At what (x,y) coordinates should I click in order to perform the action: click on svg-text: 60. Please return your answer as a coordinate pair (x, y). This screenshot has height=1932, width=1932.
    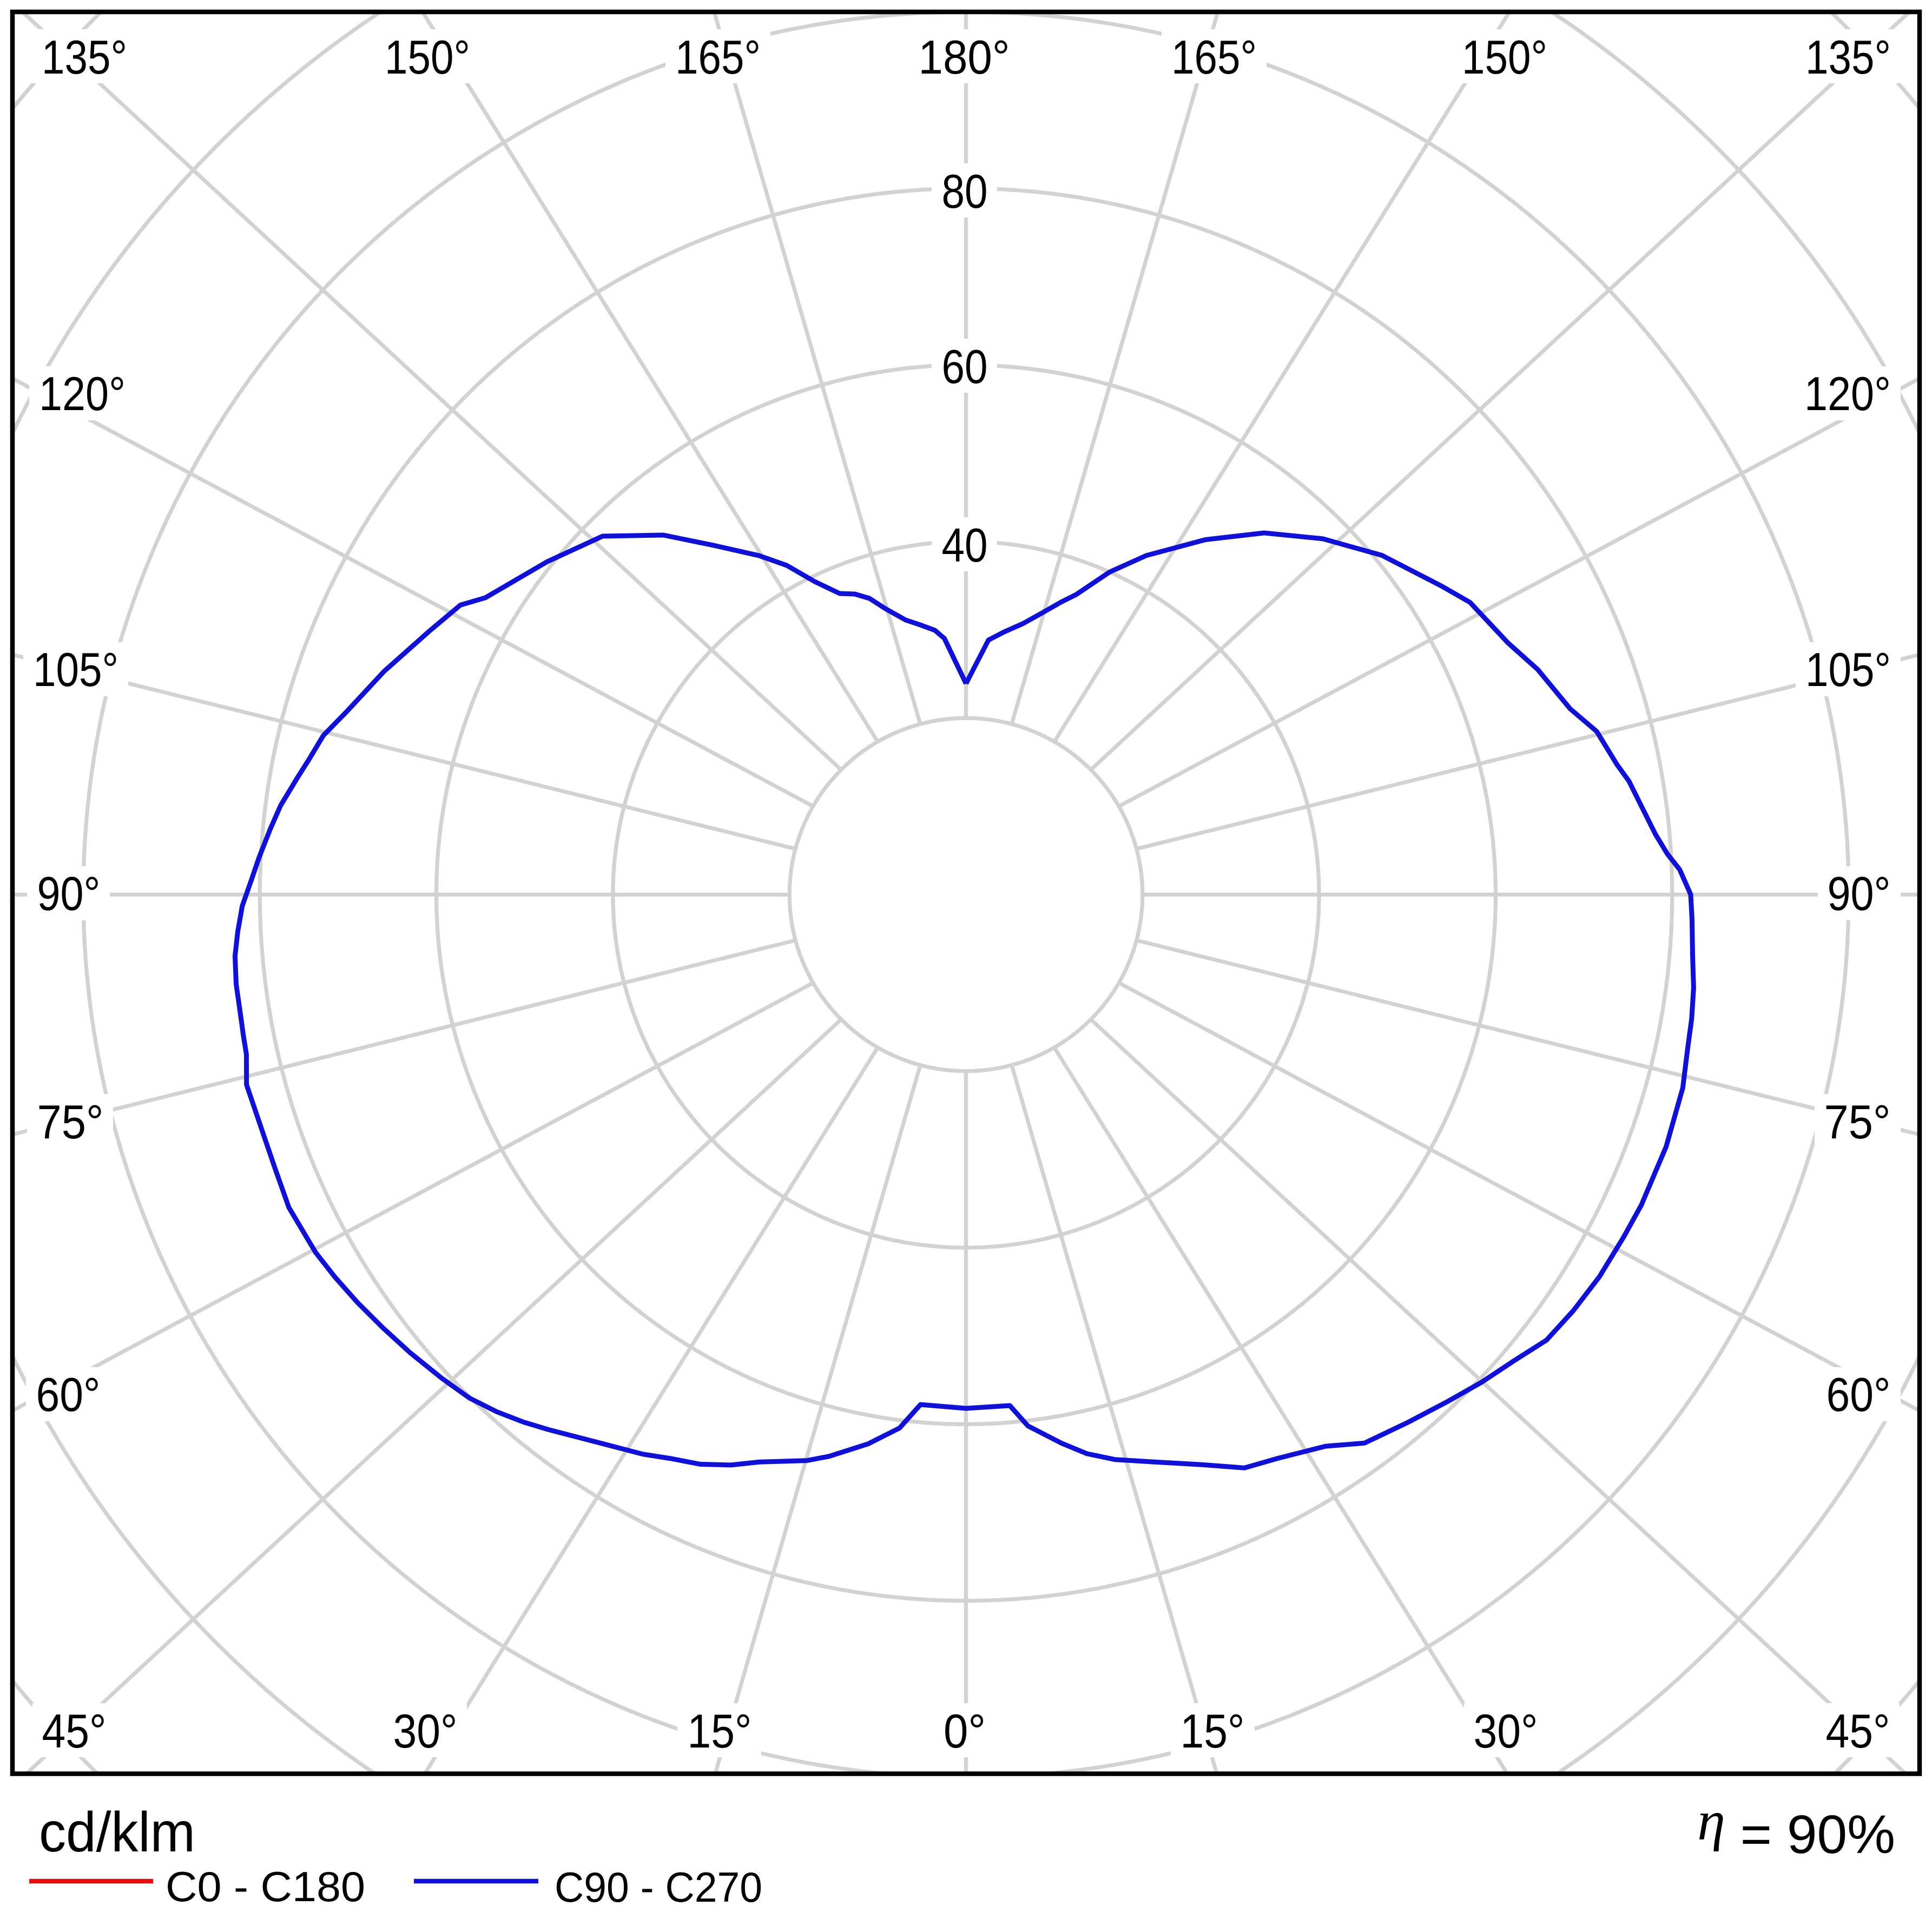
    Looking at the image, I should click on (965, 367).